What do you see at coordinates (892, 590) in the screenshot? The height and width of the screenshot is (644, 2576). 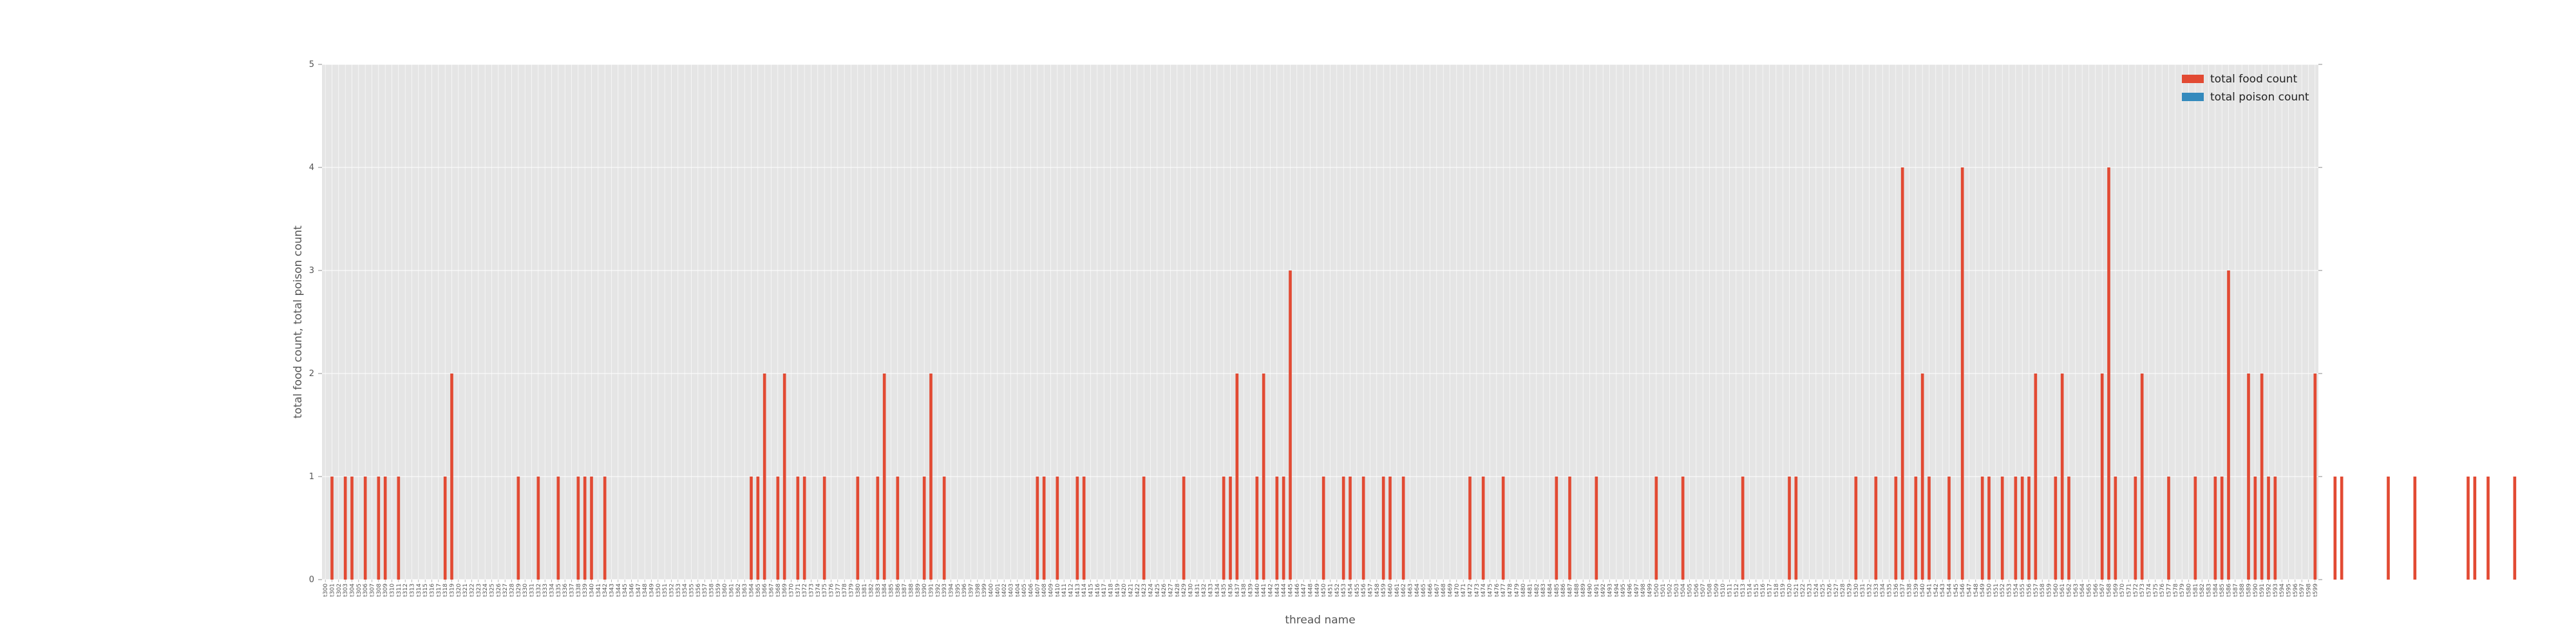 I see `x-tick-label: t385` at bounding box center [892, 590].